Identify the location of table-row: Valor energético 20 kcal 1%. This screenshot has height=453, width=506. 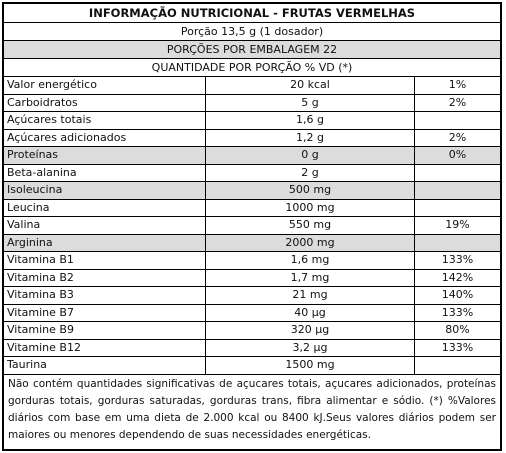
(252, 86).